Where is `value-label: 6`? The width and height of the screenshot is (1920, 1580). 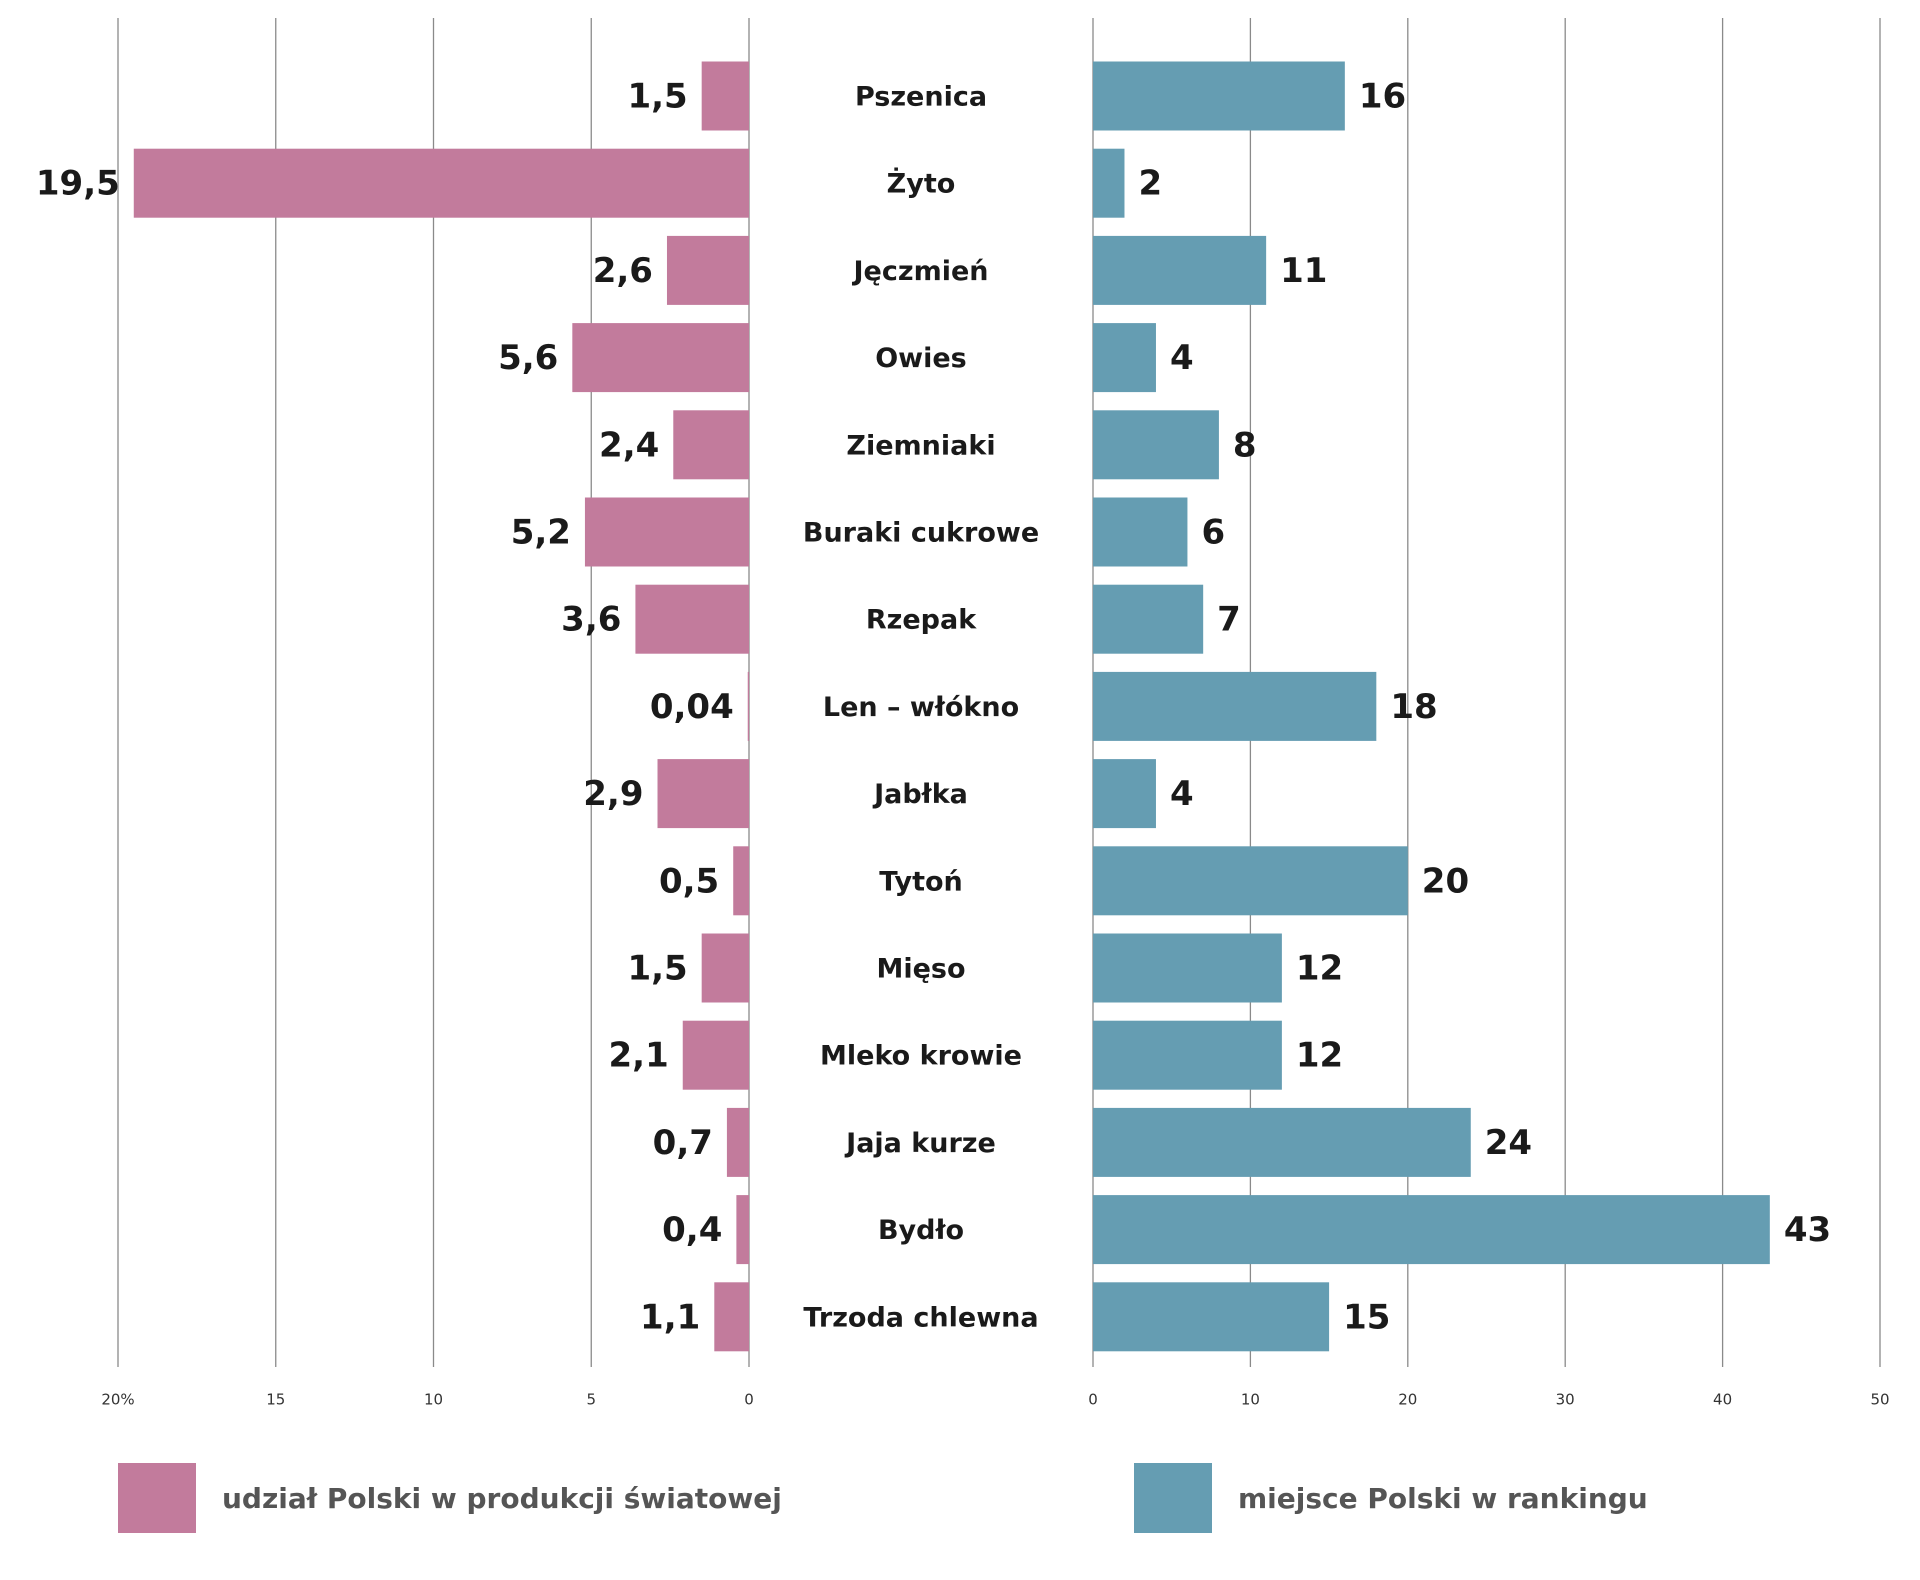 value-label: 6 is located at coordinates (1213, 533).